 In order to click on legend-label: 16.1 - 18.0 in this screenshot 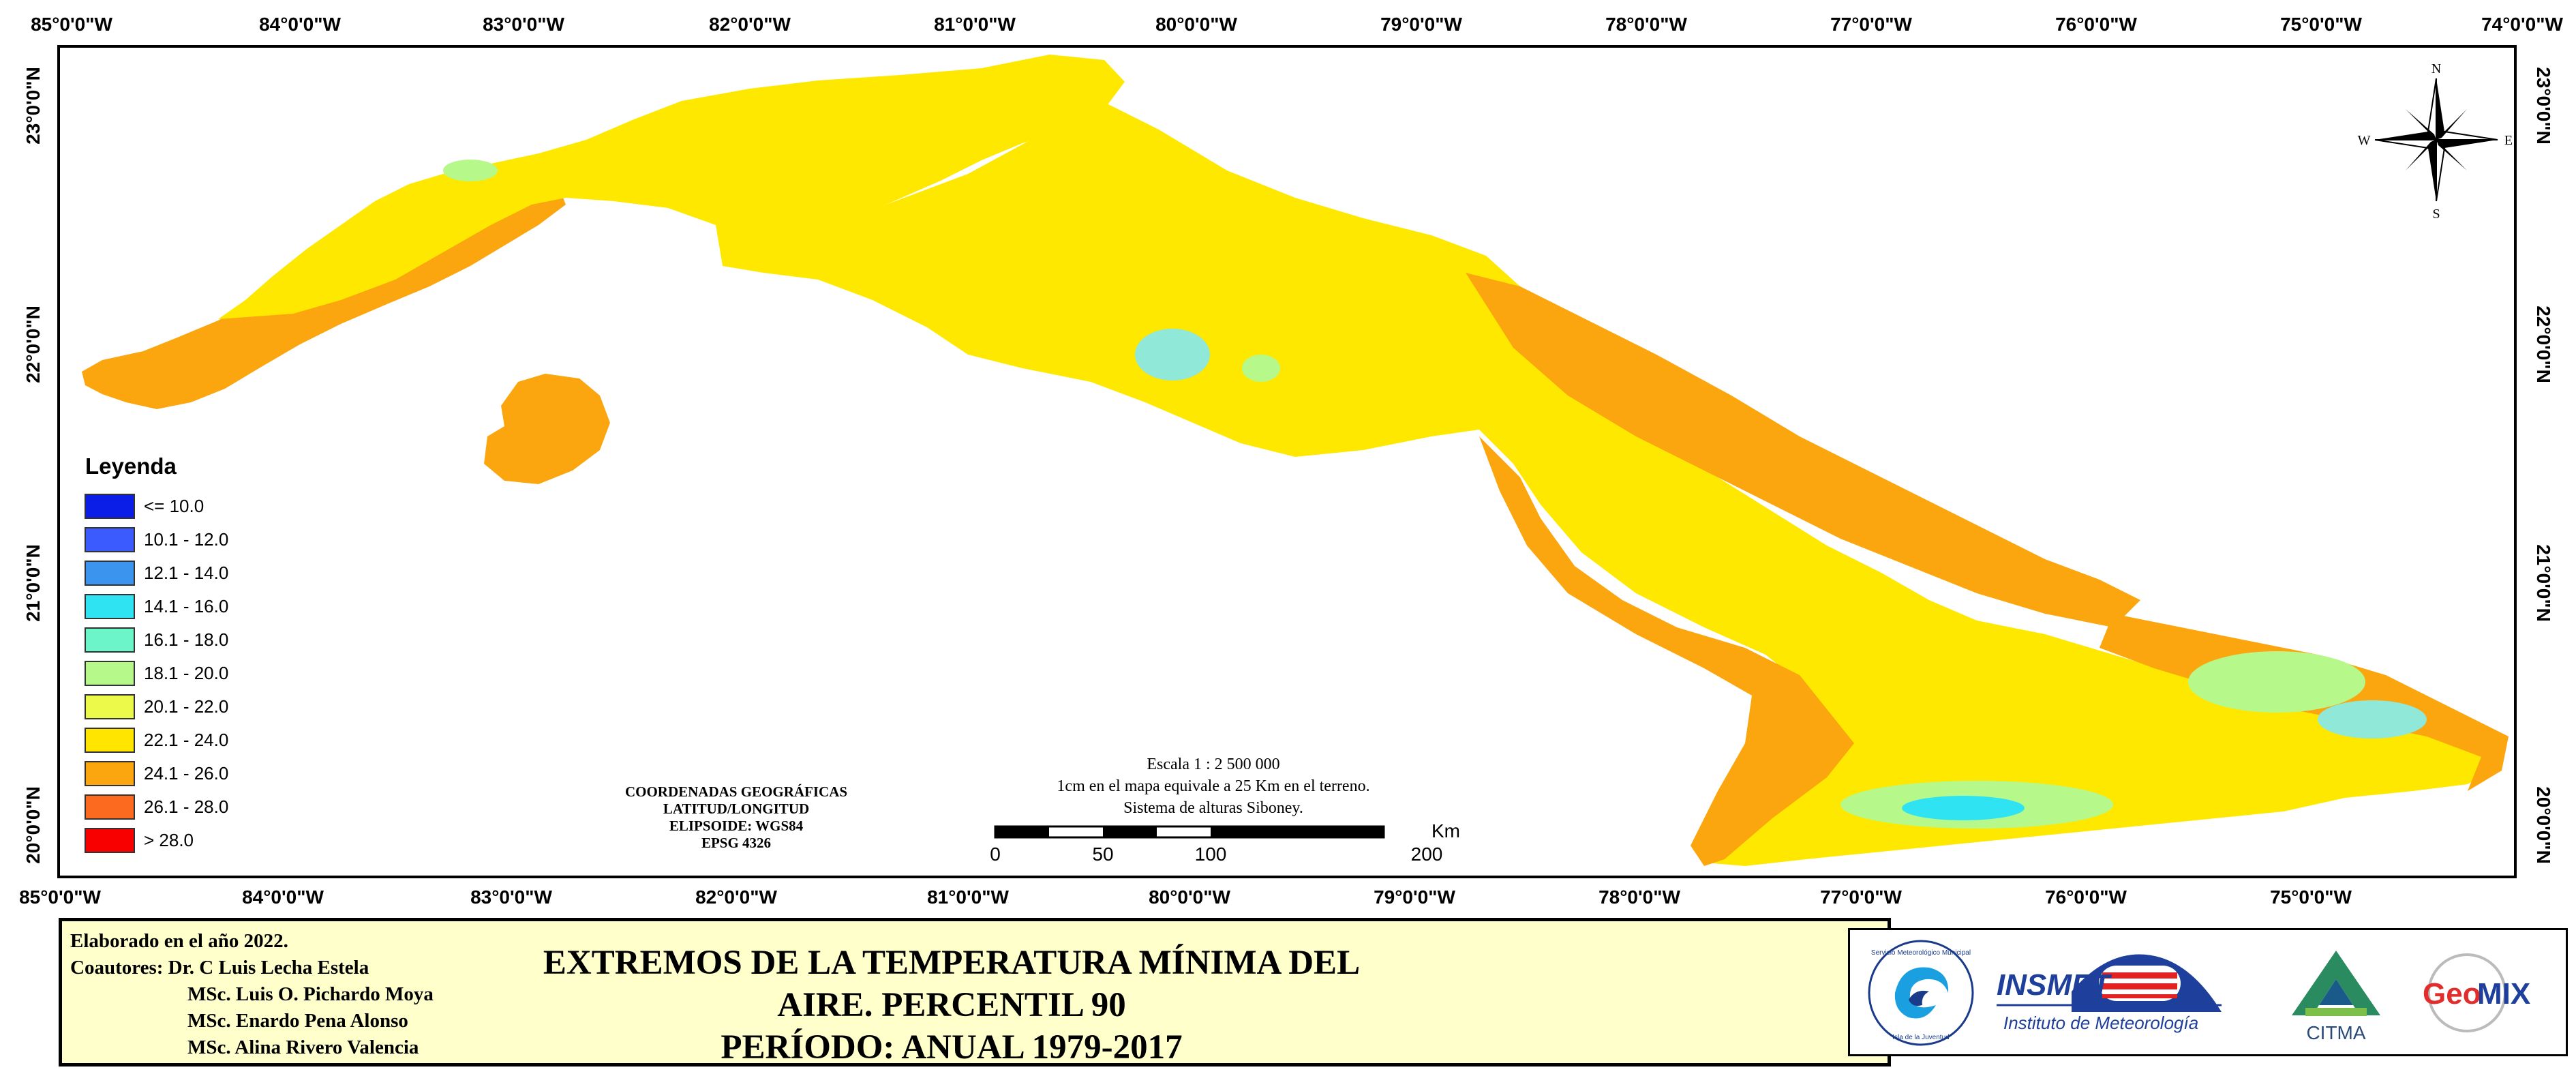, I will do `click(186, 639)`.